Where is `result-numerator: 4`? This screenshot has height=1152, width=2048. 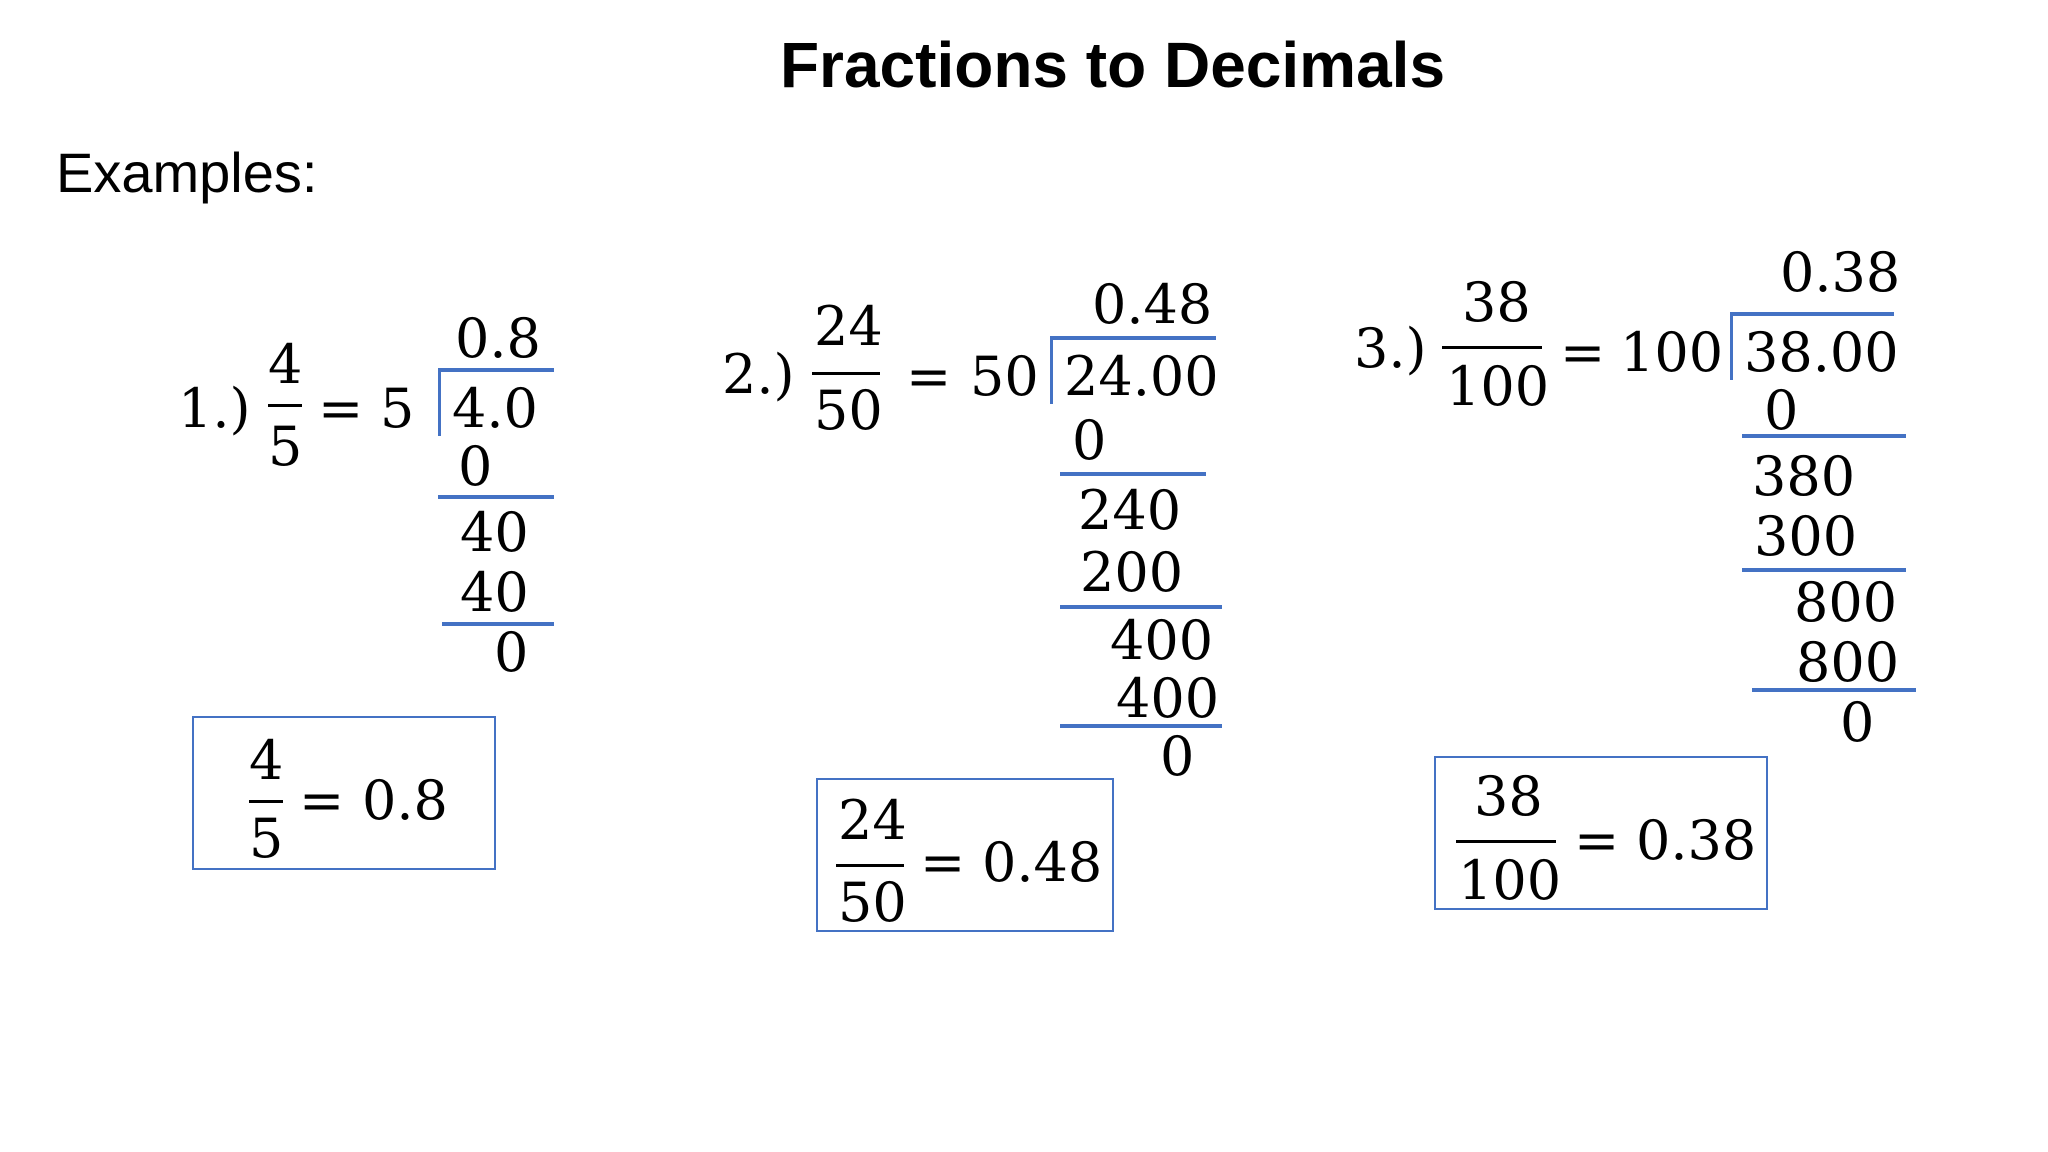
result-numerator: 4 is located at coordinates (266, 760).